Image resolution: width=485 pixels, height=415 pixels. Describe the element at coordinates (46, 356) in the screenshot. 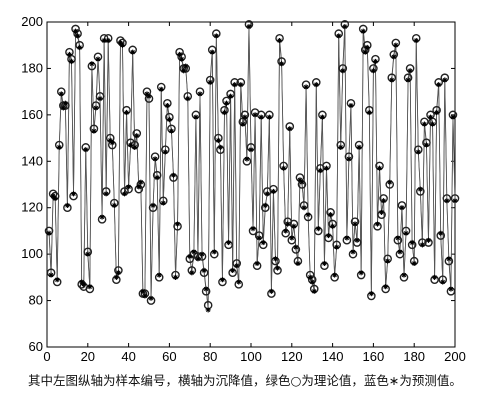

I see `x-tick-label: 0` at that location.